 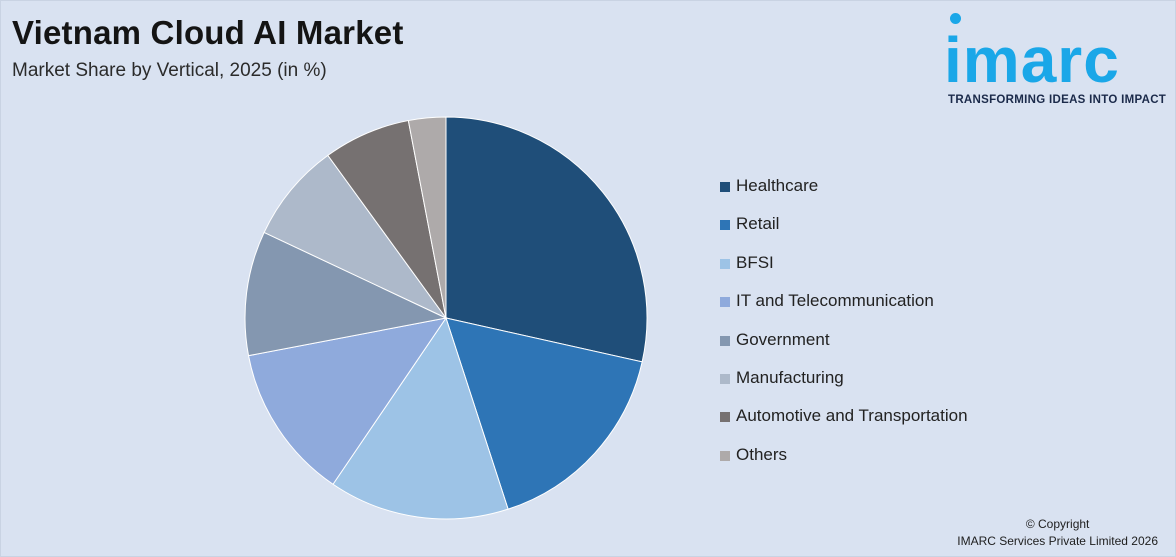 What do you see at coordinates (1032, 60) in the screenshot?
I see `logo-brand-text: imarc` at bounding box center [1032, 60].